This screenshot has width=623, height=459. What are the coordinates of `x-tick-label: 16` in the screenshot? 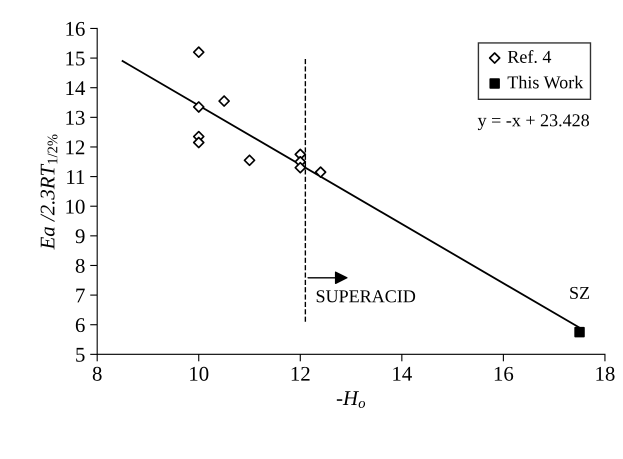 It's located at (504, 373).